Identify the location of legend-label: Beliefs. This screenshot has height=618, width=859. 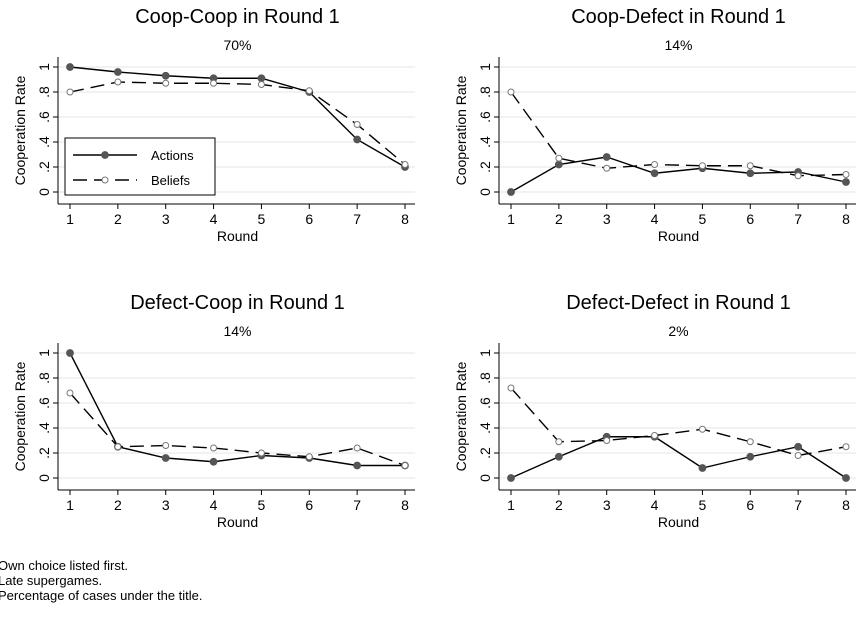
(171, 180).